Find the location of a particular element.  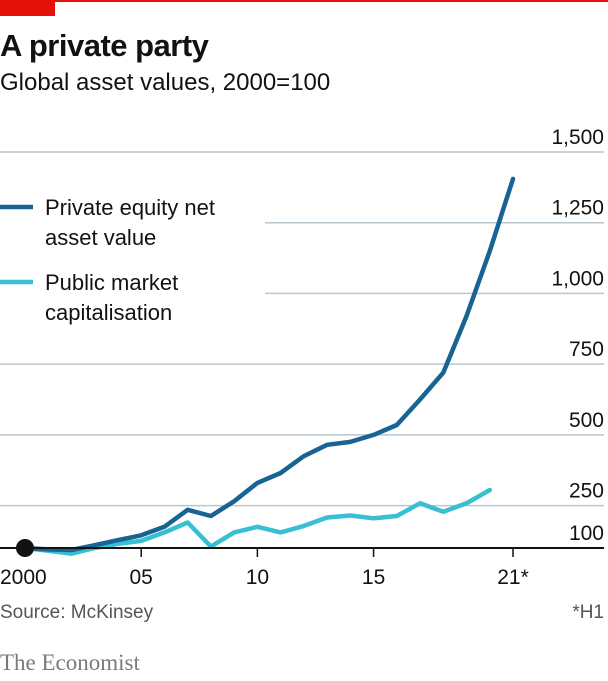

footnote: *H1 is located at coordinates (588, 612).